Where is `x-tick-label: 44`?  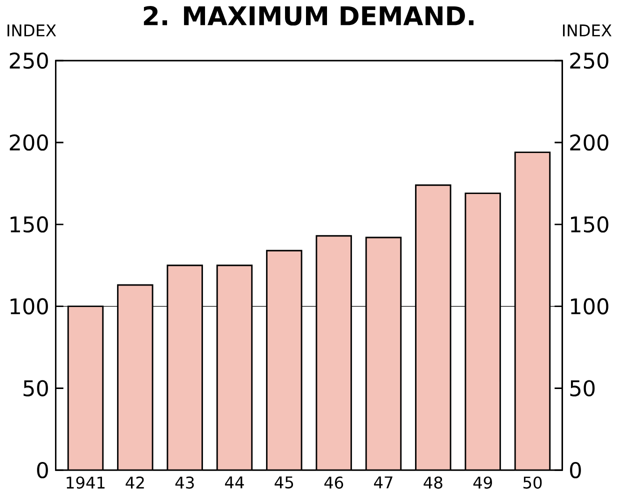
x-tick-label: 44 is located at coordinates (234, 482).